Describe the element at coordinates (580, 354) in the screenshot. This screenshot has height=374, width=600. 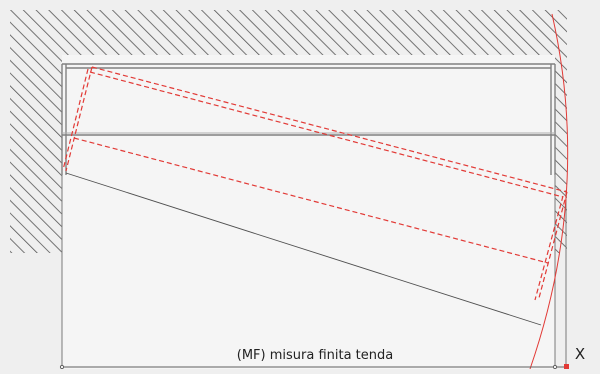
I see `x-axis-label: X` at that location.